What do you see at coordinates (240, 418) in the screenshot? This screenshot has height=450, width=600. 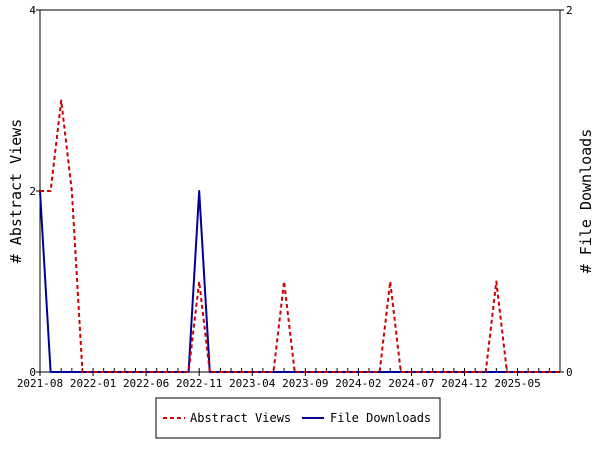 I see `legend-label-abstract-views: Abstract Views` at bounding box center [240, 418].